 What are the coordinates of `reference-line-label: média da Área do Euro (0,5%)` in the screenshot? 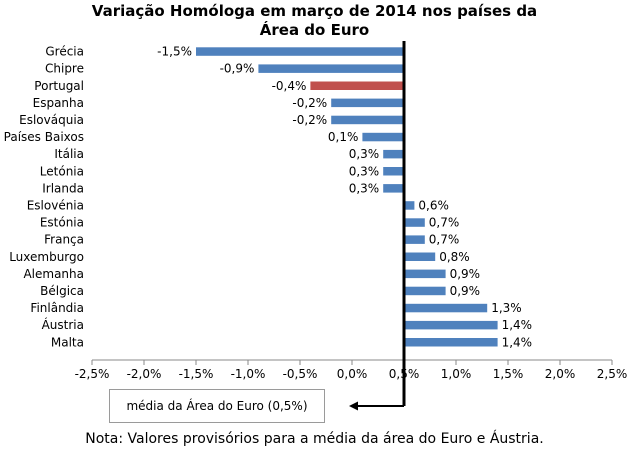 It's located at (217, 406).